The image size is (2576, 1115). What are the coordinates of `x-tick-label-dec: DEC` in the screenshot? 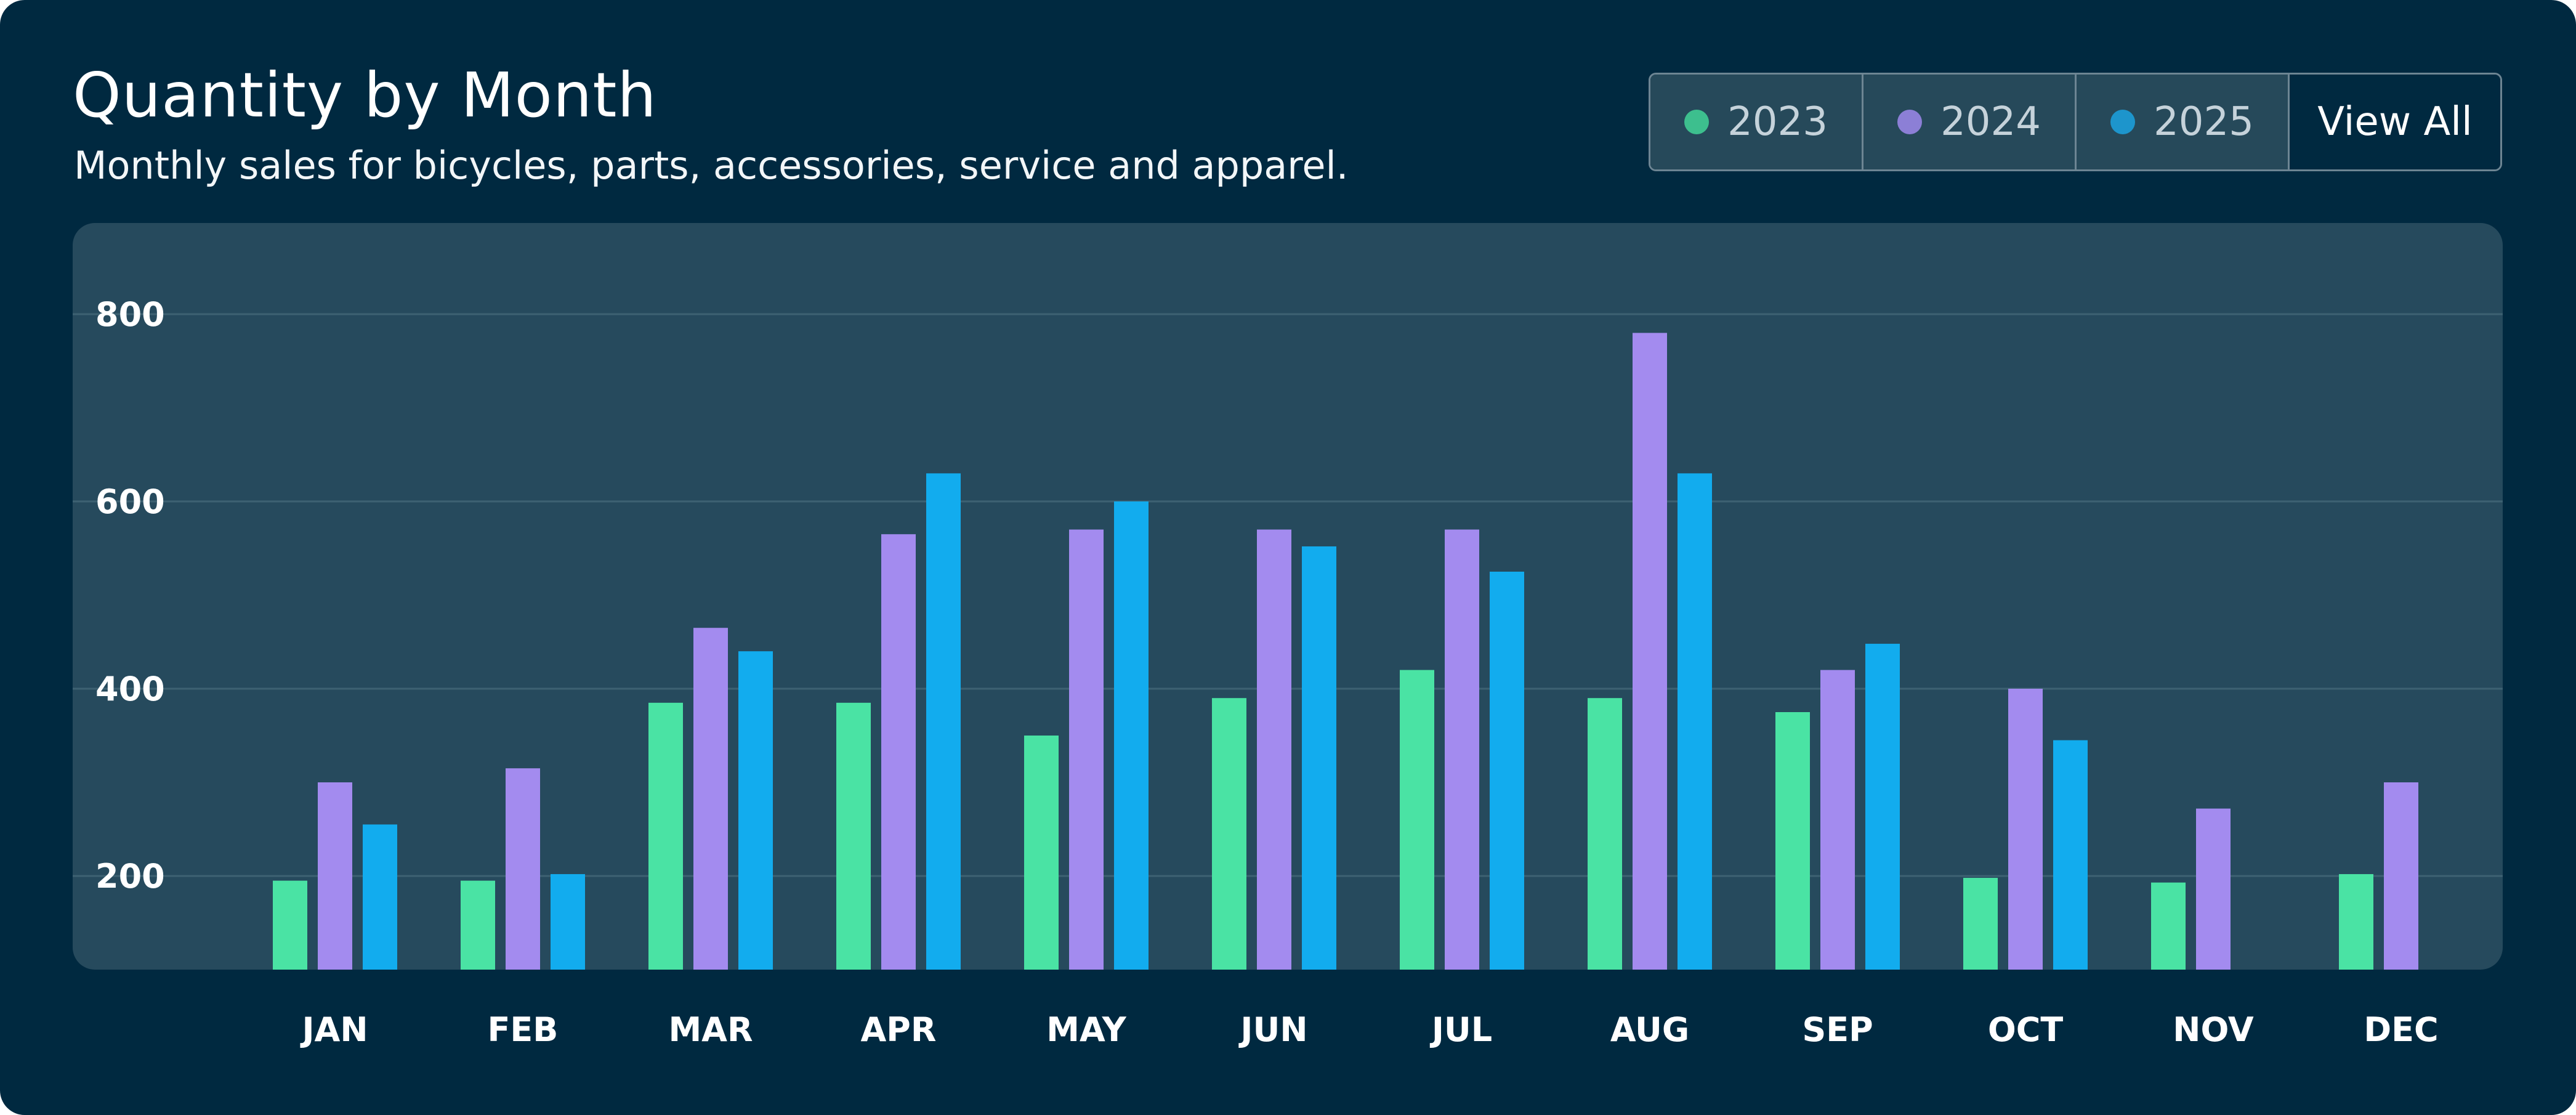 It's located at (2401, 1030).